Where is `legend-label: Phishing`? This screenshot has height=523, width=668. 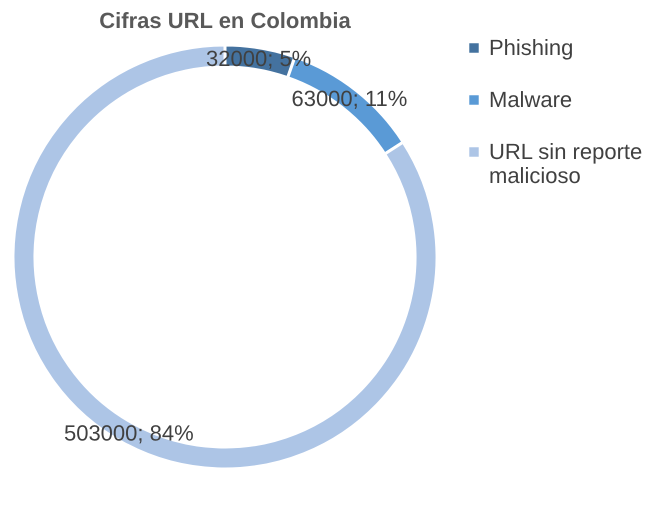
legend-label: Phishing is located at coordinates (531, 47).